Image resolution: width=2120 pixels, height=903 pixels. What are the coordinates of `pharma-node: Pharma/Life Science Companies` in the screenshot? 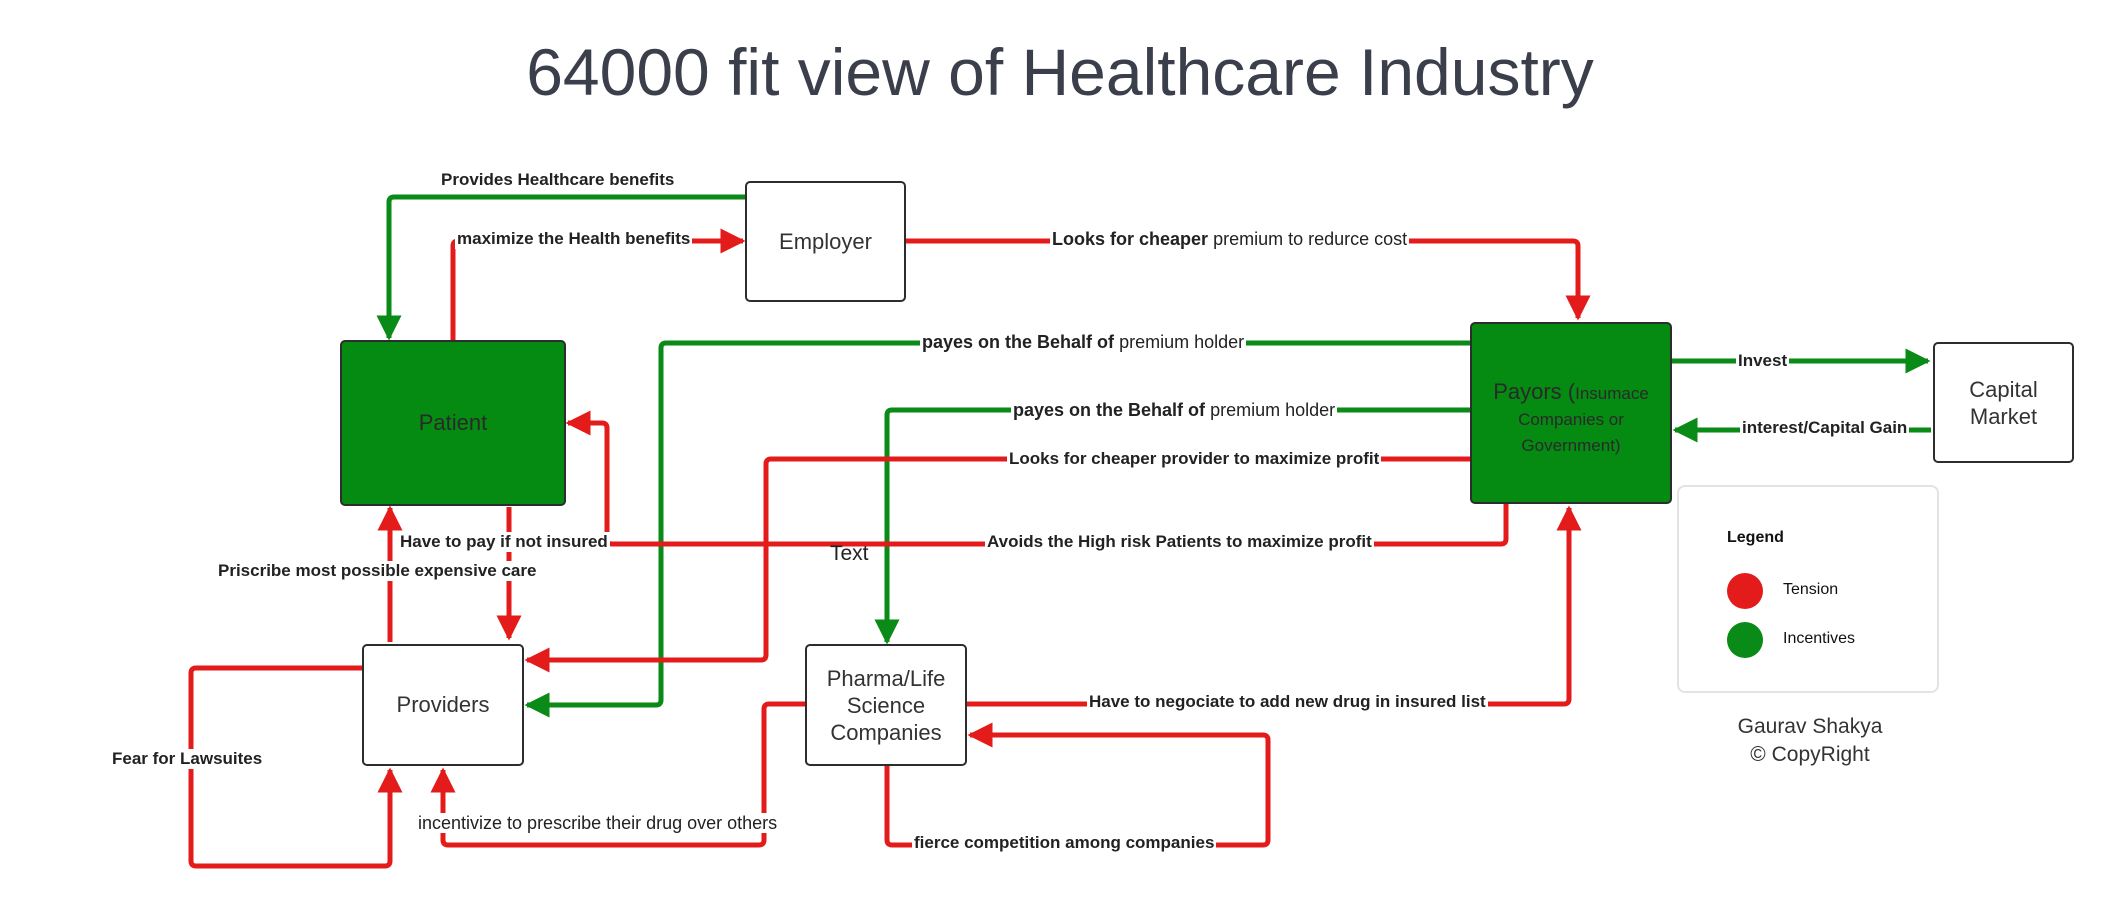 It's located at (886, 705).